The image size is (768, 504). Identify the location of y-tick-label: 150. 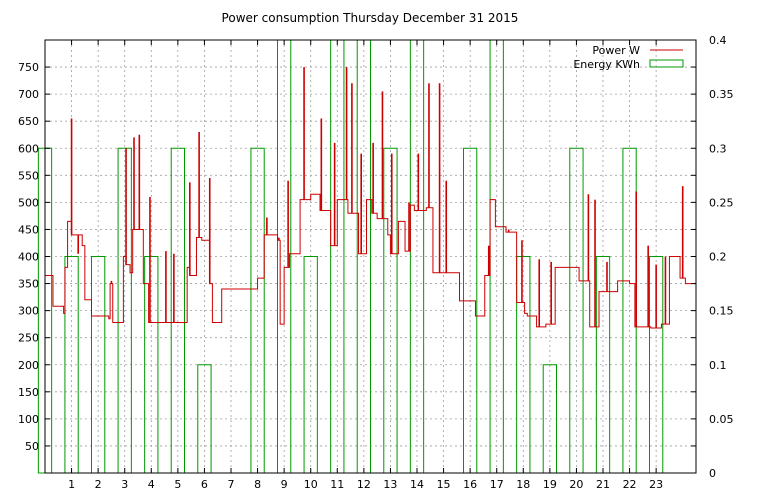
(28, 392).